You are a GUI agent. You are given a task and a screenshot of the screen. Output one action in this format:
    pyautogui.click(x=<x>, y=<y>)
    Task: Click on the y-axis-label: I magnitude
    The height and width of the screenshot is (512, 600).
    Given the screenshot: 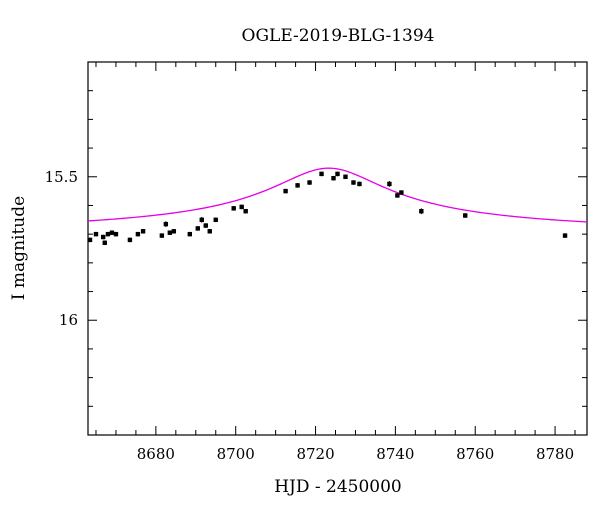 What is the action you would take?
    pyautogui.click(x=19, y=248)
    